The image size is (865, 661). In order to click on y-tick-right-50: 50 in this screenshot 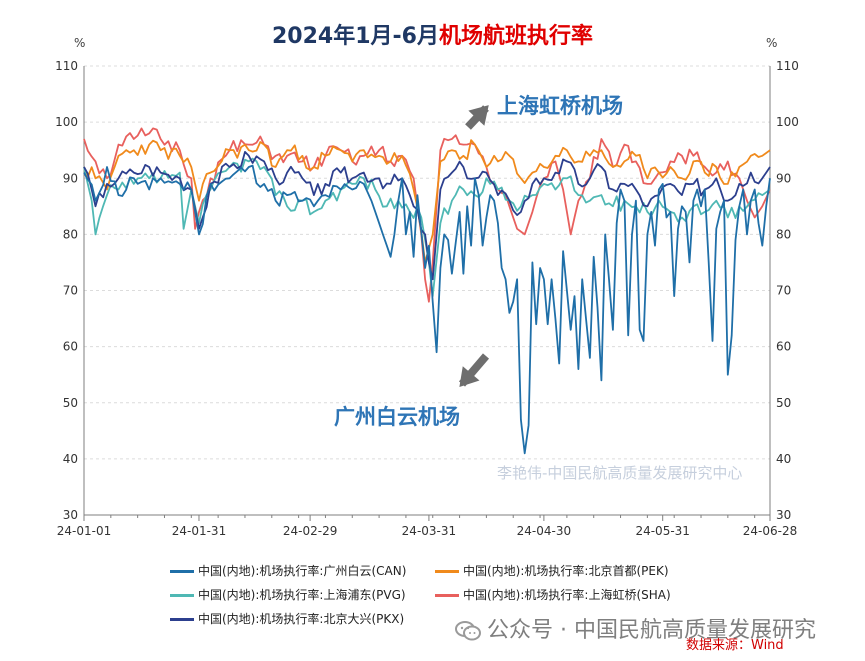, I will do `click(783, 403)`.